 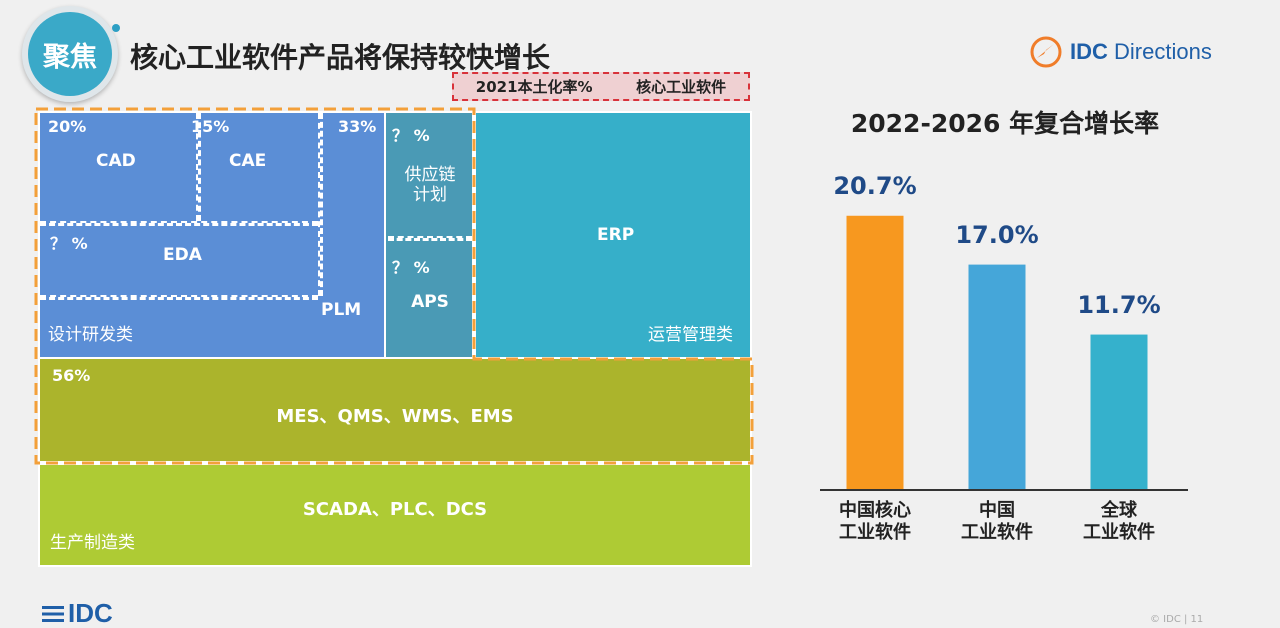 What do you see at coordinates (70, 54) in the screenshot?
I see `title-badge: 聚焦` at bounding box center [70, 54].